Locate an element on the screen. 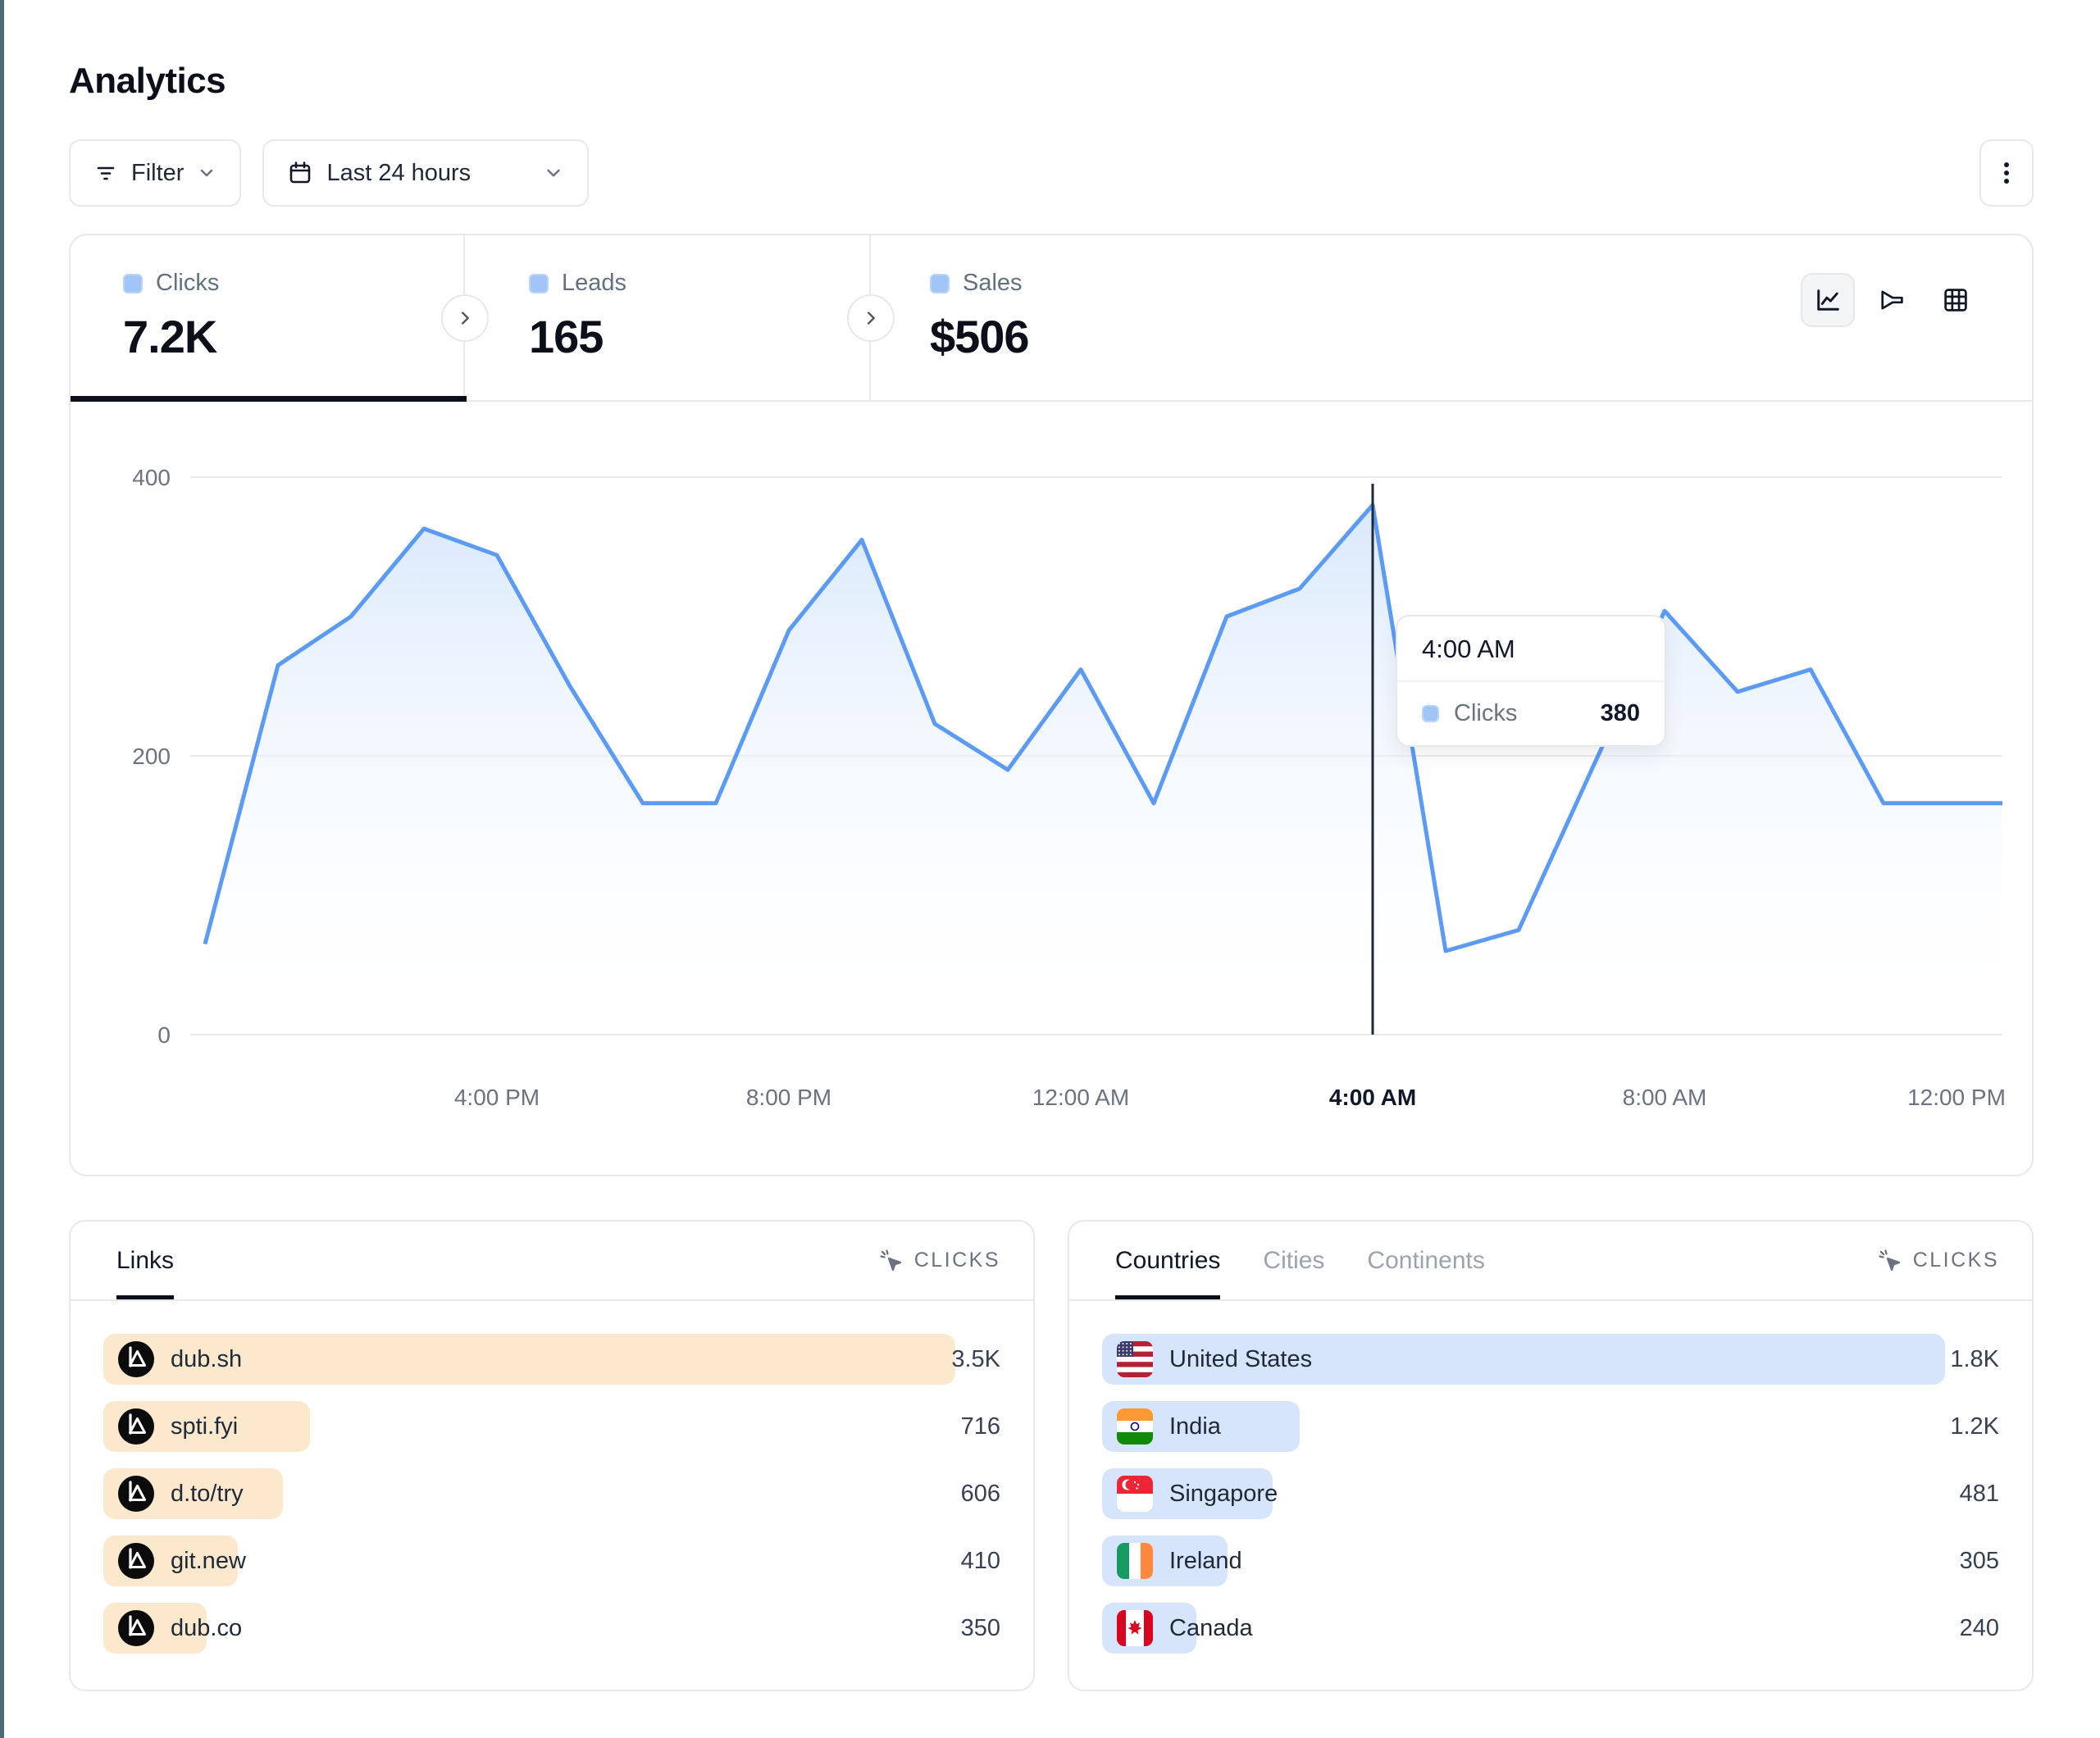  list-item: Canada 240 is located at coordinates (1550, 1628).